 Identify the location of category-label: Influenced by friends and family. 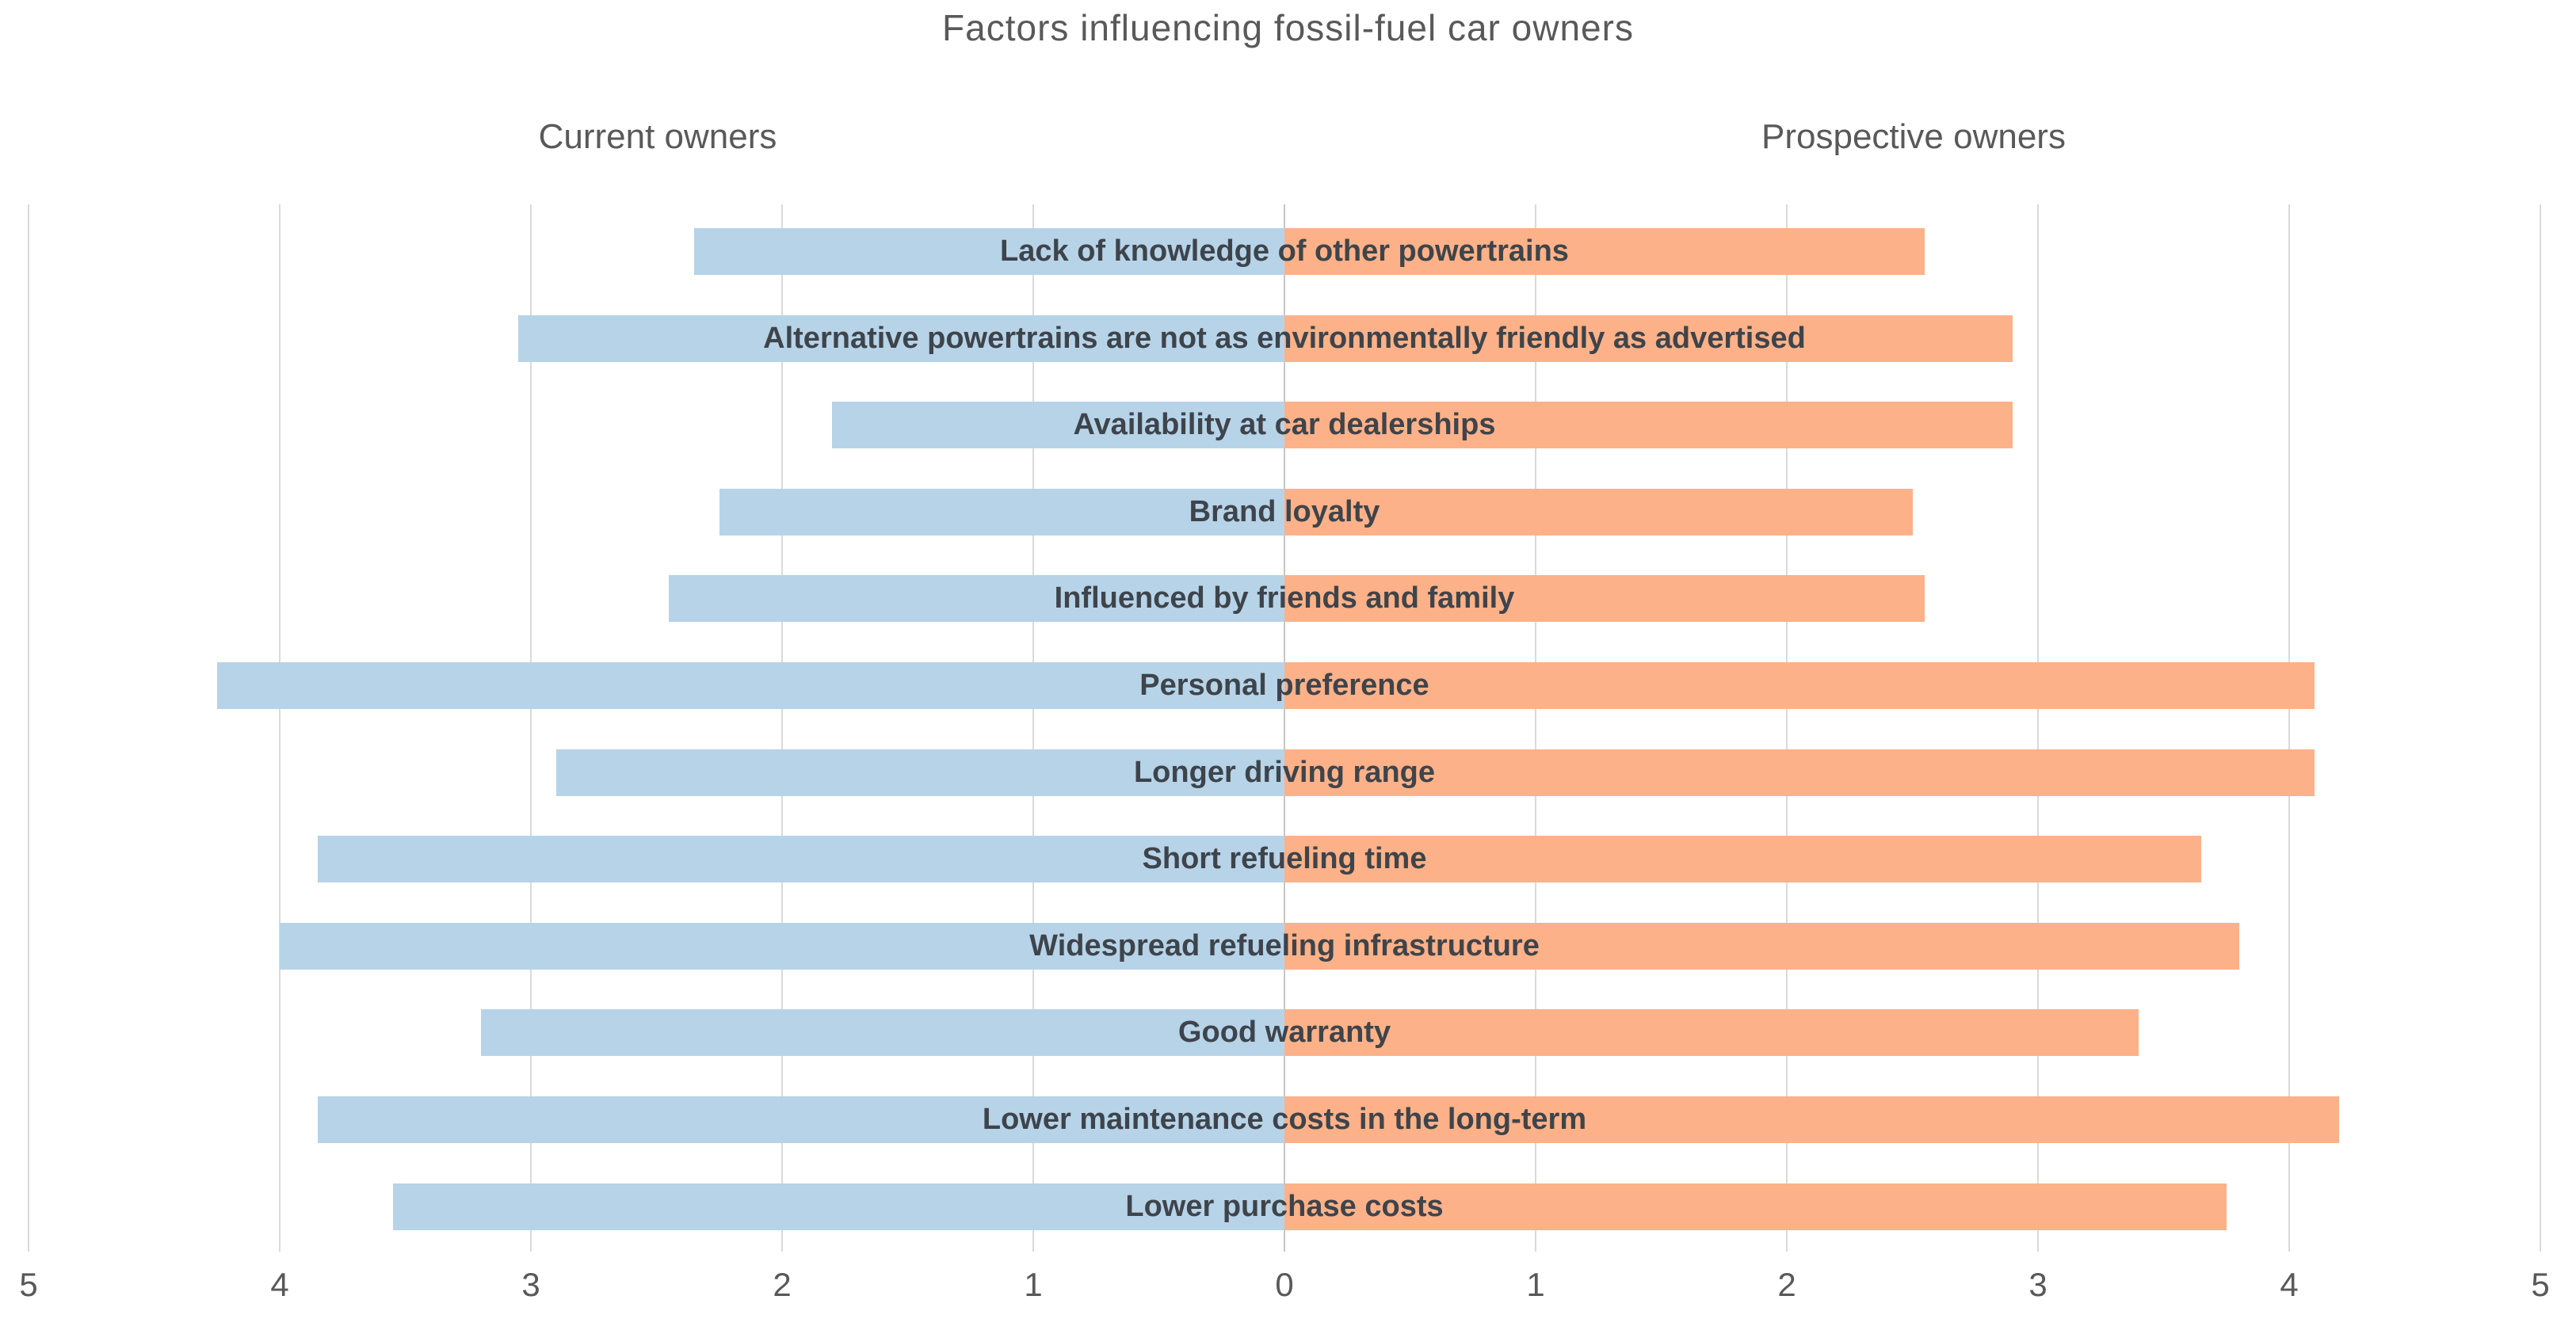
(1284, 598).